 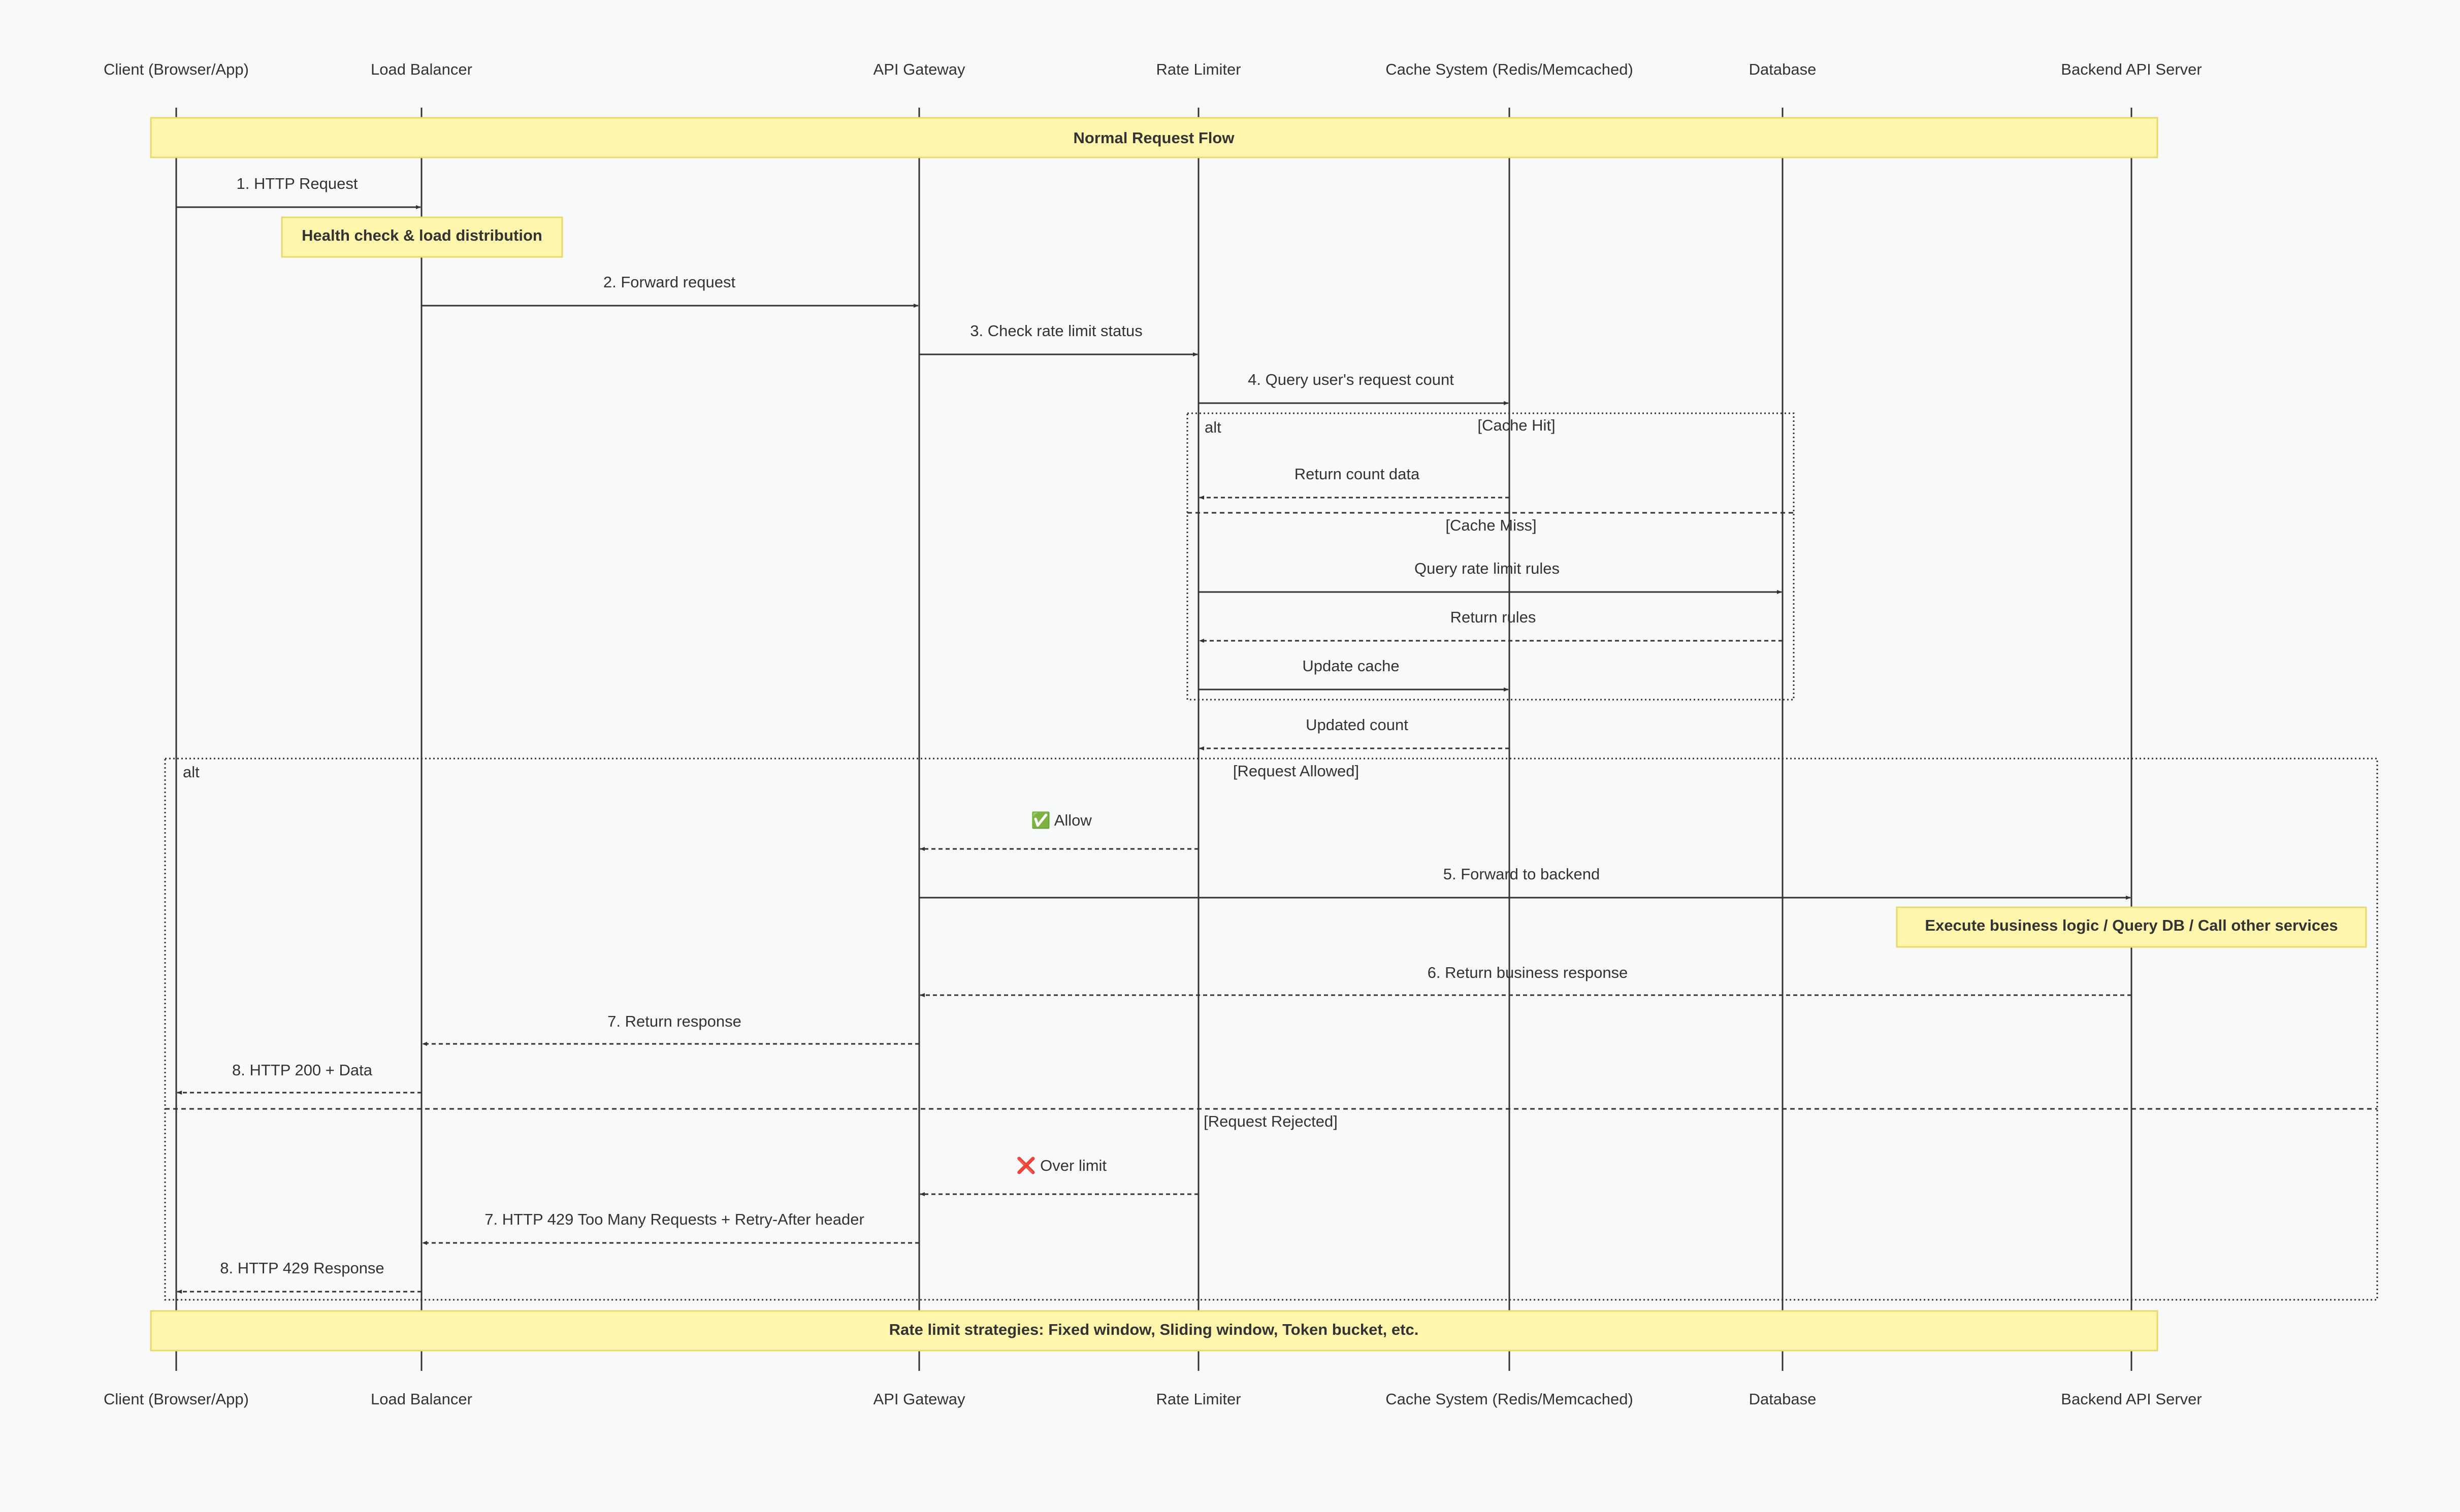 I want to click on note-normal-request-flow-box, so click(x=1154, y=137).